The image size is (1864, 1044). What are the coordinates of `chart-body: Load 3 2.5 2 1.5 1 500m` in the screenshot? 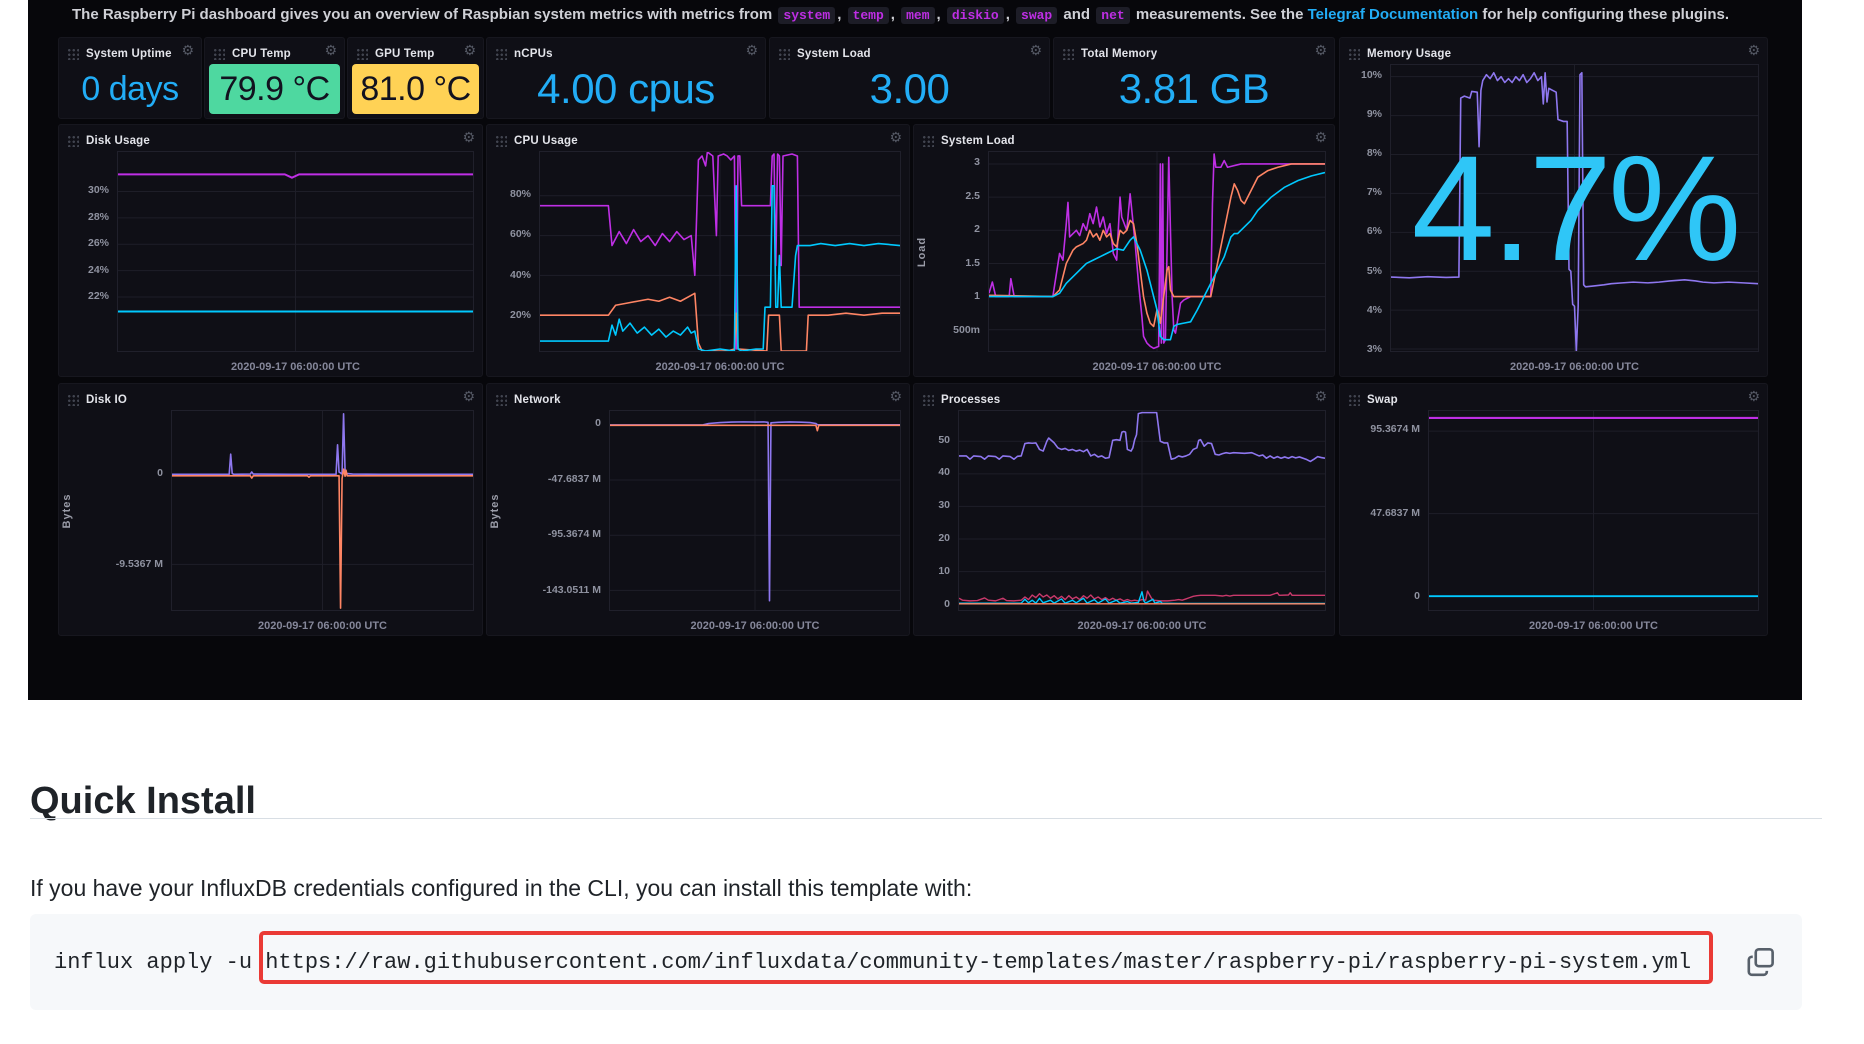 It's located at (1120, 251).